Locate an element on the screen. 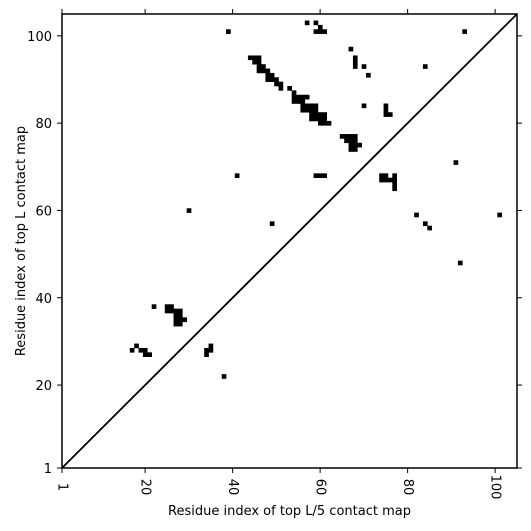 The height and width of the screenshot is (531, 531). y-tick-label: 1 is located at coordinates (48, 469).